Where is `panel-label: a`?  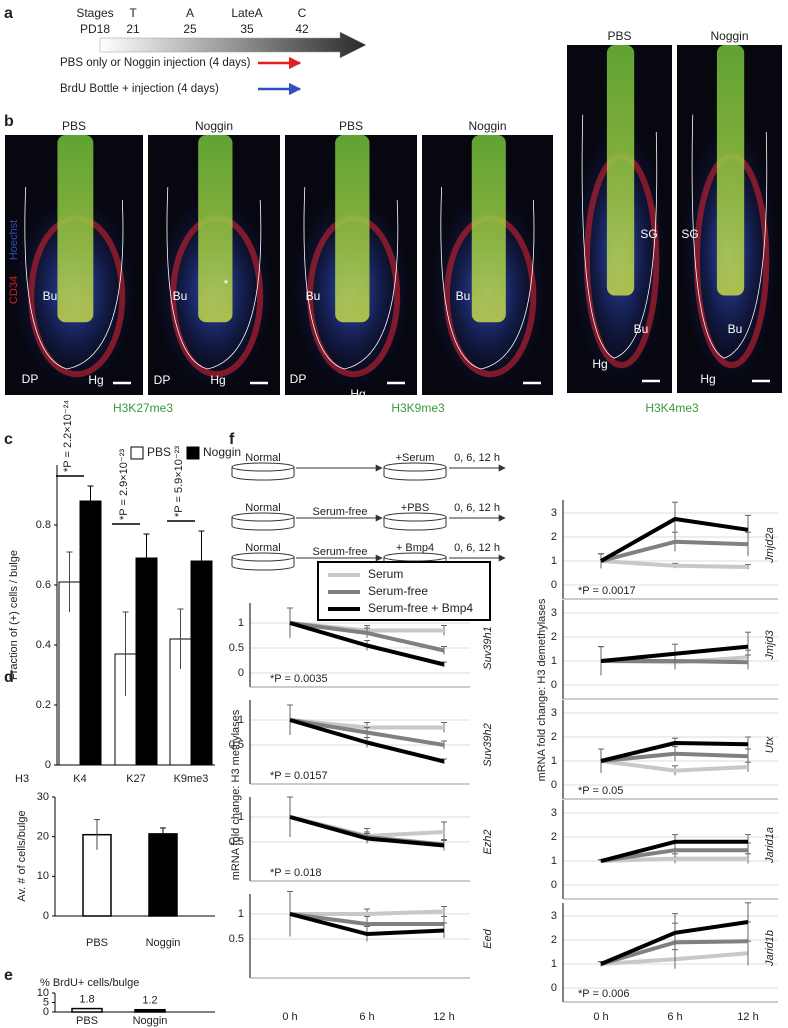 panel-label: a is located at coordinates (8, 13).